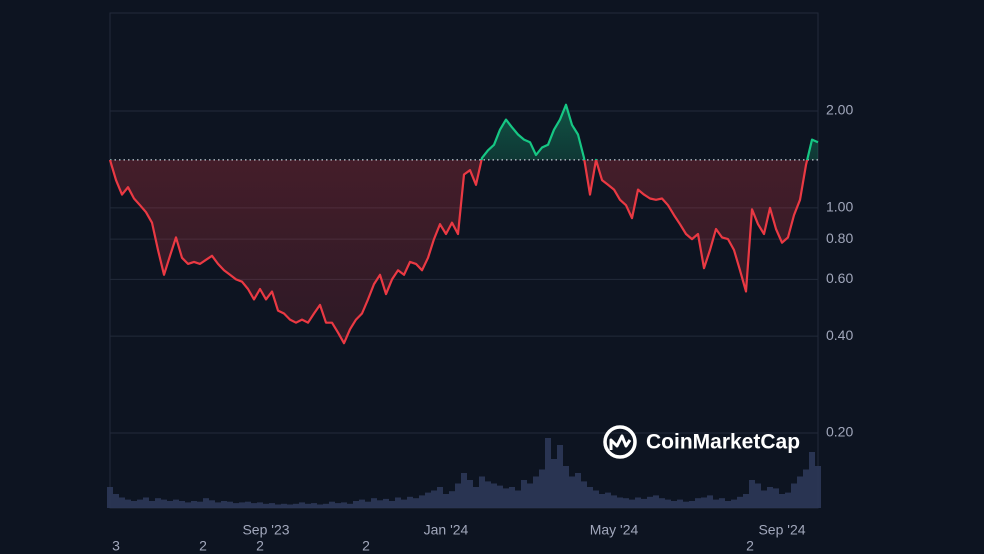  Describe the element at coordinates (839, 278) in the screenshot. I see `y-tick-label: 0.60` at that location.